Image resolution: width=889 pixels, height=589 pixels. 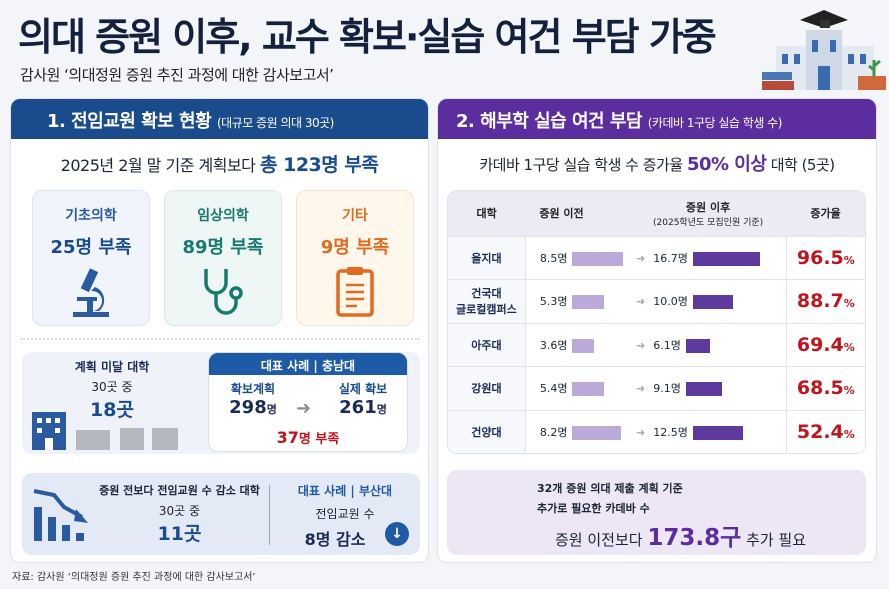 I want to click on univ-cell: 강원대, so click(x=487, y=388).